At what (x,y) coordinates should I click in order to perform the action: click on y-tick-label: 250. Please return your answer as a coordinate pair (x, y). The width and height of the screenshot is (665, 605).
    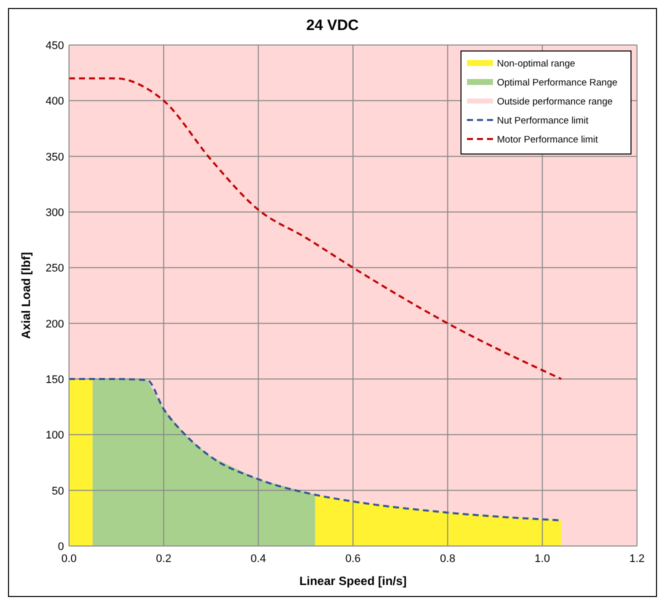
    Looking at the image, I should click on (55, 268).